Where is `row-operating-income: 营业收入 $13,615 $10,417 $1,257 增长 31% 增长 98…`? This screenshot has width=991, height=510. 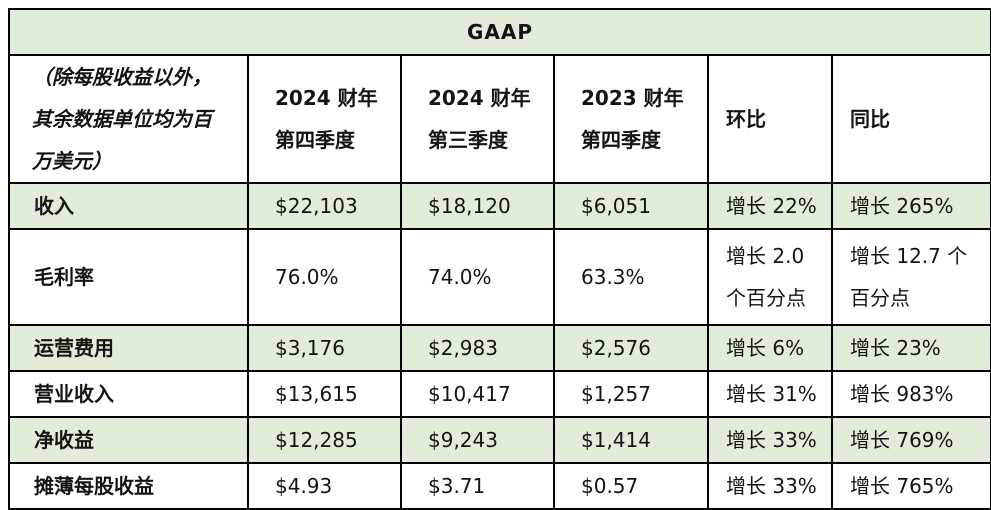
row-operating-income: 营业收入 $13,615 $10,417 $1,257 增长 31% 增长 98… is located at coordinates (499, 394).